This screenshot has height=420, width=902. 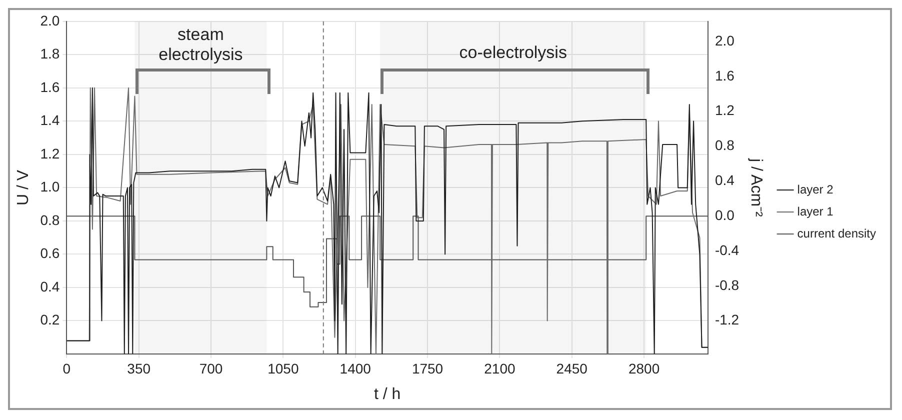 I want to click on x-tick-label: 0, so click(x=66, y=368).